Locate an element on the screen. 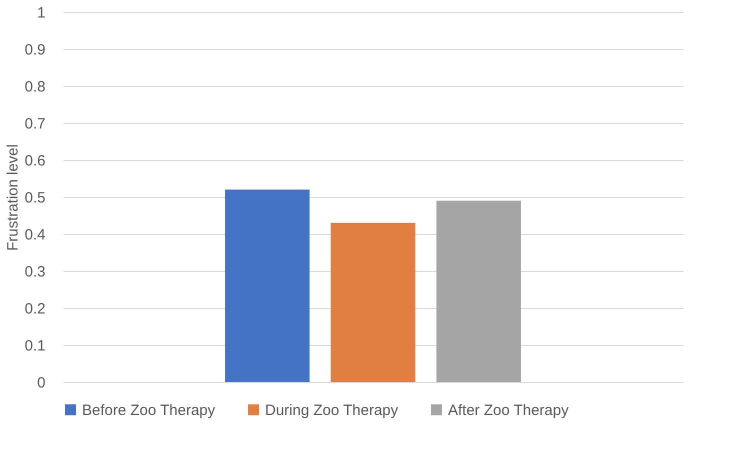  y-axis-title: Frustration level is located at coordinates (13, 197).